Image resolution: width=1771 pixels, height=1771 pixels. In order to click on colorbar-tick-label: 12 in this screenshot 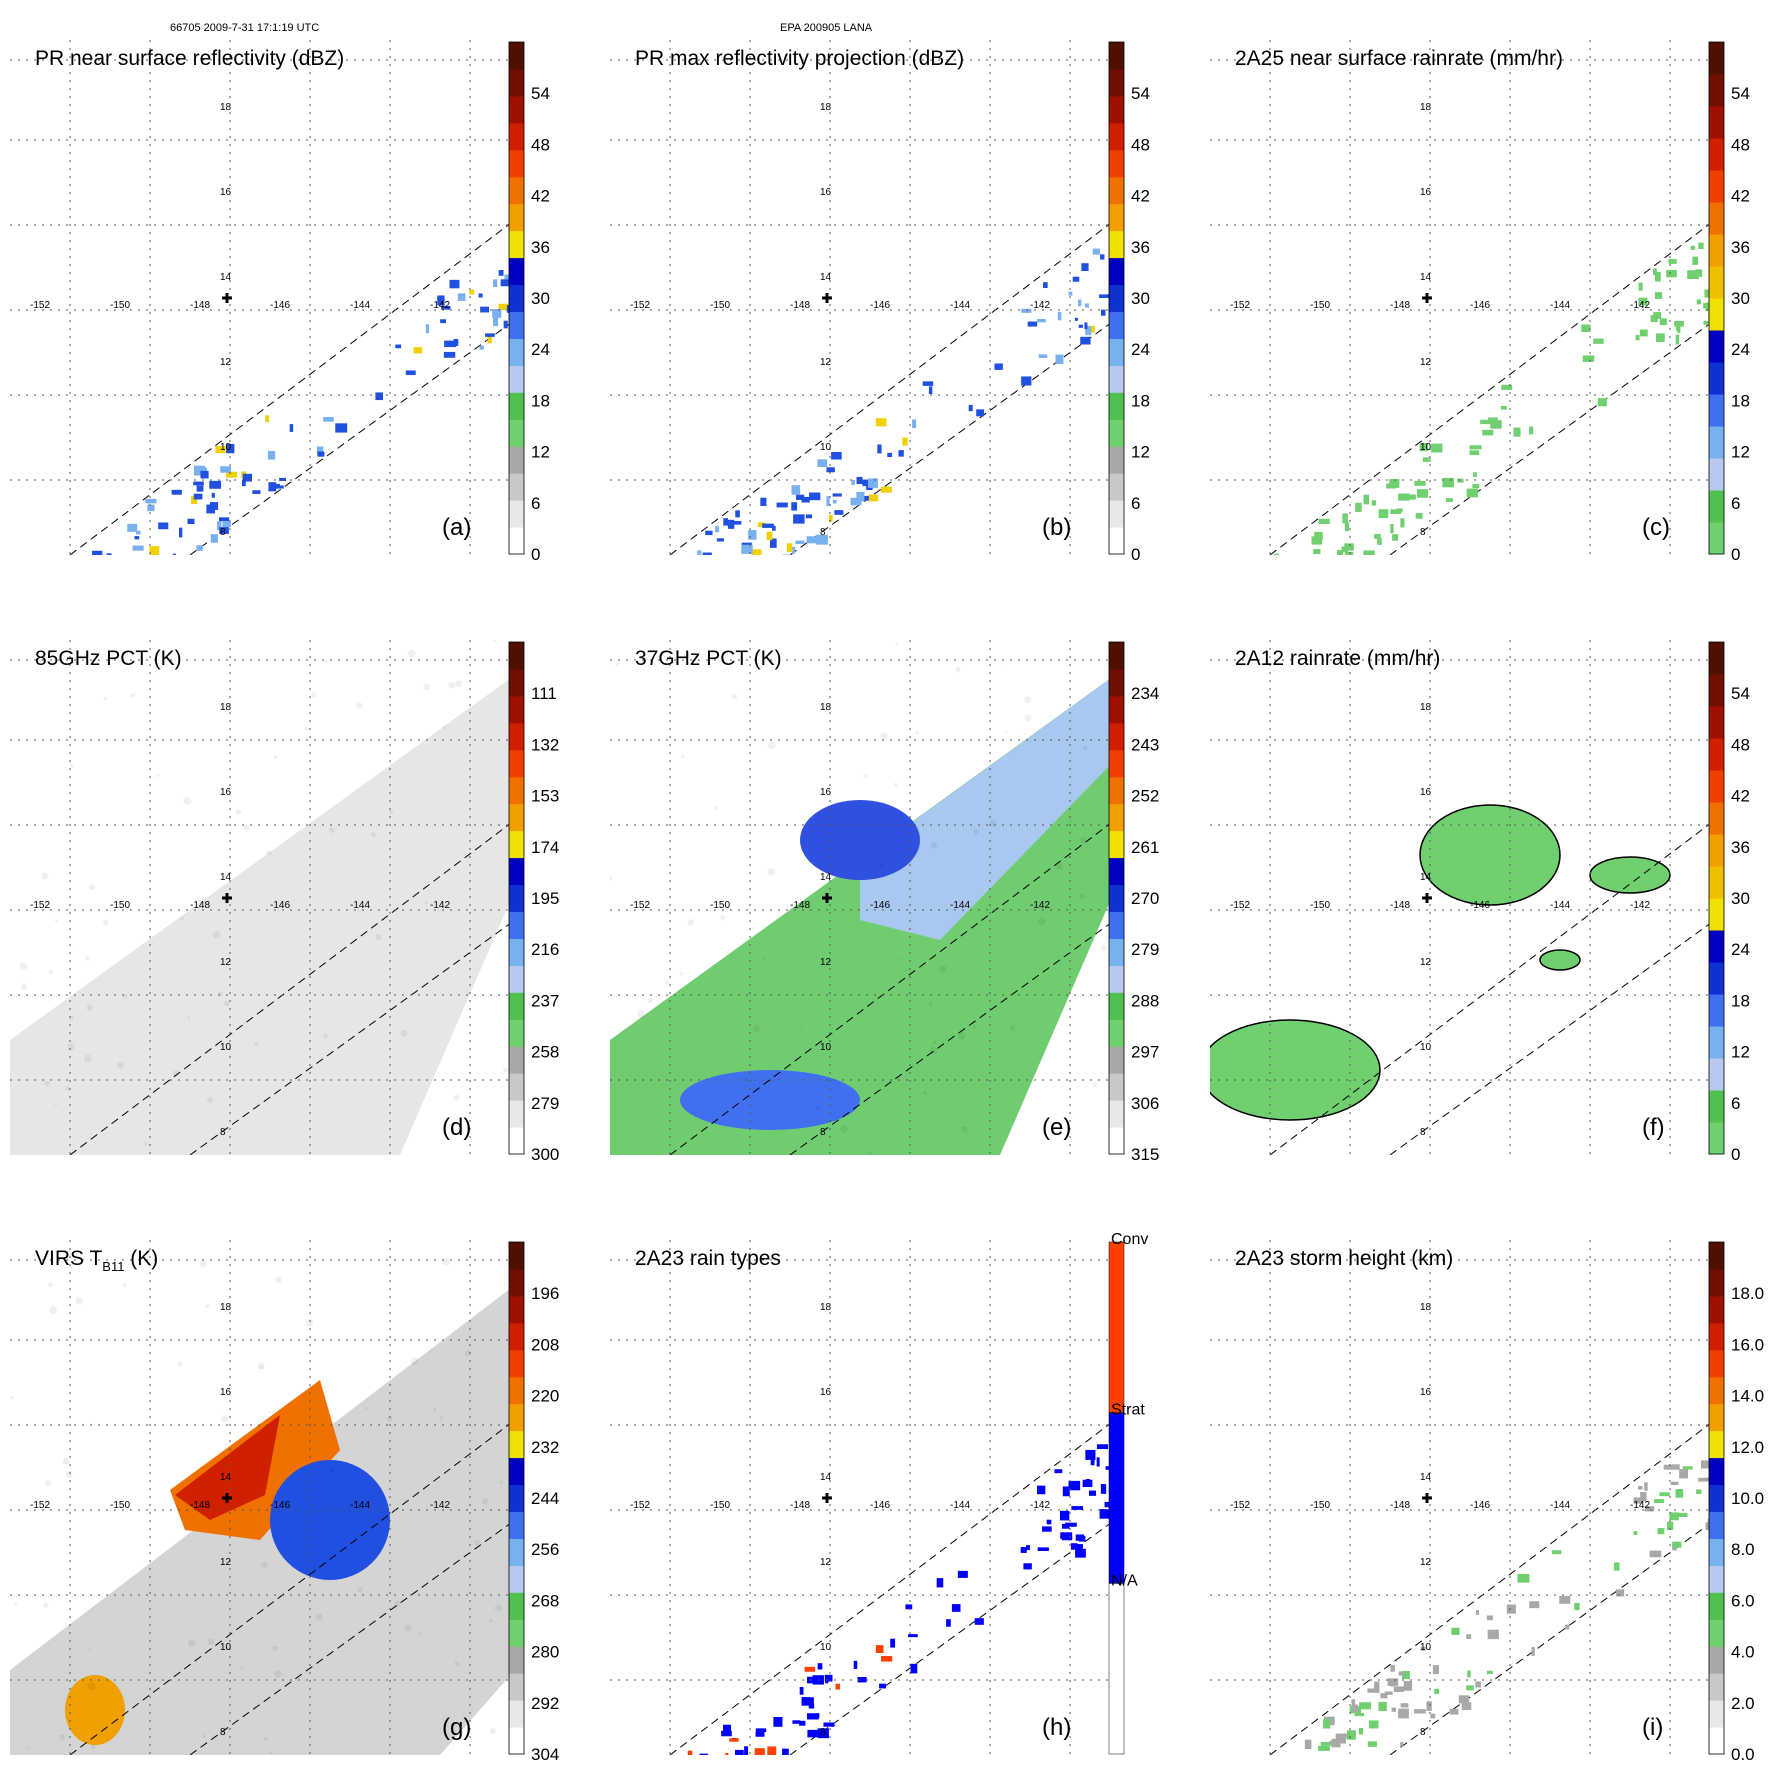, I will do `click(1140, 452)`.